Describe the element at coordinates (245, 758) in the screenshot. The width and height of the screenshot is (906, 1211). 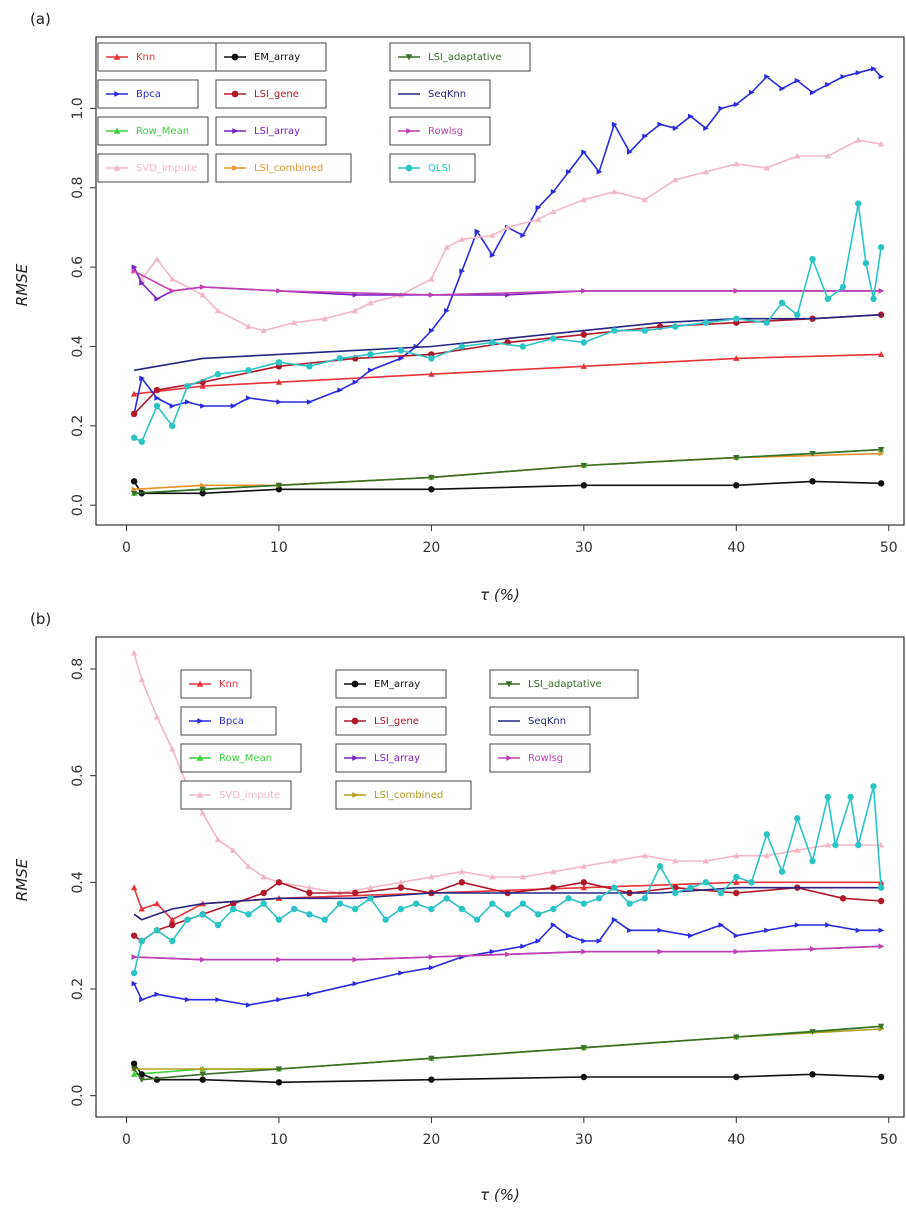
I see `legend-label: Row_Mean` at that location.